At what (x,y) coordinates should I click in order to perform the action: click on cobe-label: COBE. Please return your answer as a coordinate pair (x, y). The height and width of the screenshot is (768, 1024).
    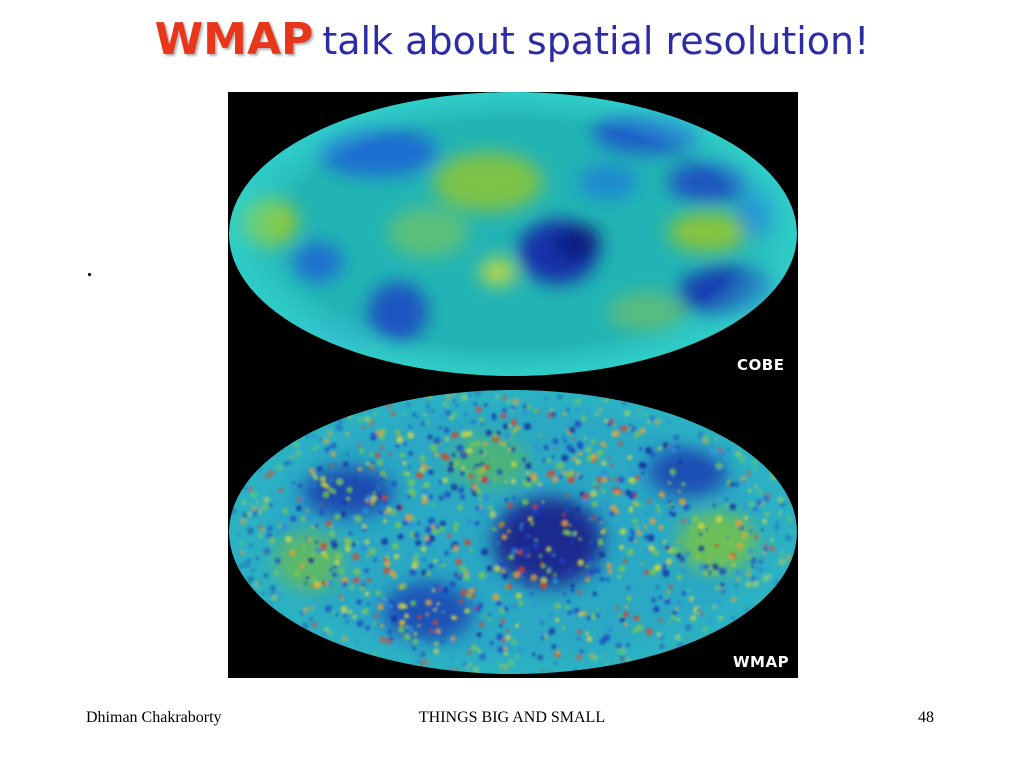
    Looking at the image, I should click on (761, 365).